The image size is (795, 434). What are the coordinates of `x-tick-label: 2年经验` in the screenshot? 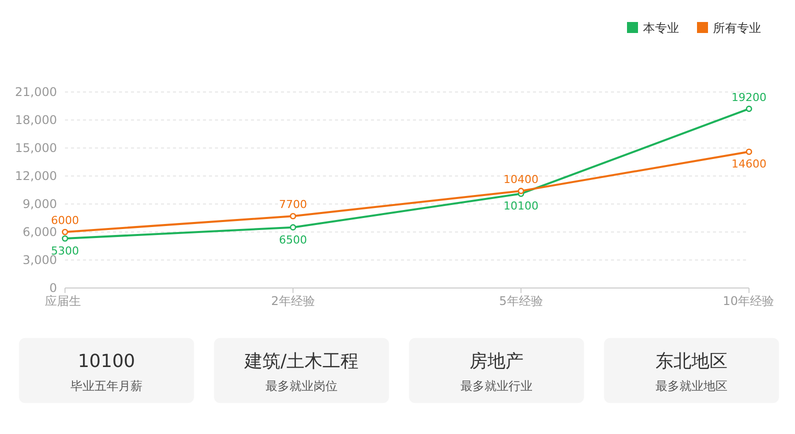 It's located at (293, 301).